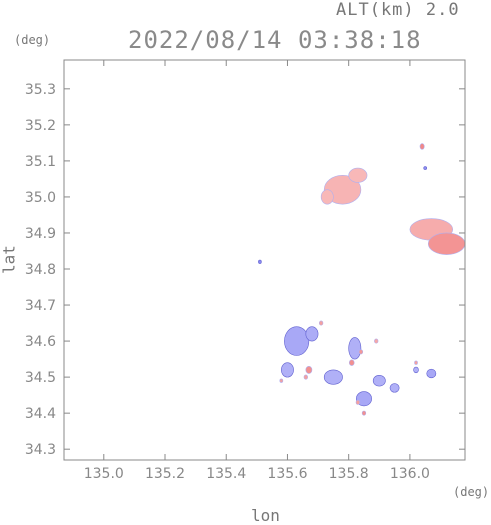 This screenshot has height=525, width=491. What do you see at coordinates (40, 162) in the screenshot?
I see `y-tick-label: 35.1` at bounding box center [40, 162].